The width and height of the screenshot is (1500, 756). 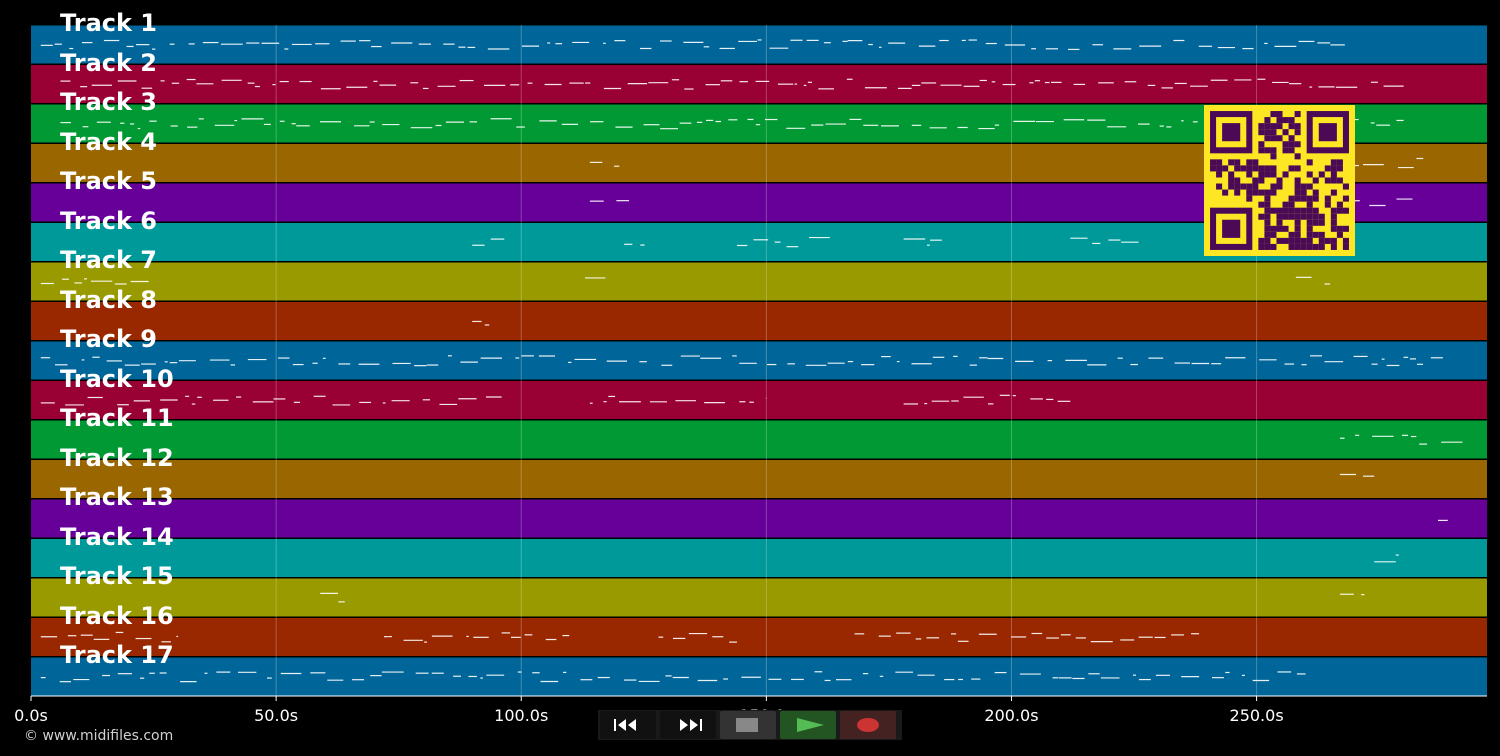 I want to click on record-button, so click(x=868, y=725).